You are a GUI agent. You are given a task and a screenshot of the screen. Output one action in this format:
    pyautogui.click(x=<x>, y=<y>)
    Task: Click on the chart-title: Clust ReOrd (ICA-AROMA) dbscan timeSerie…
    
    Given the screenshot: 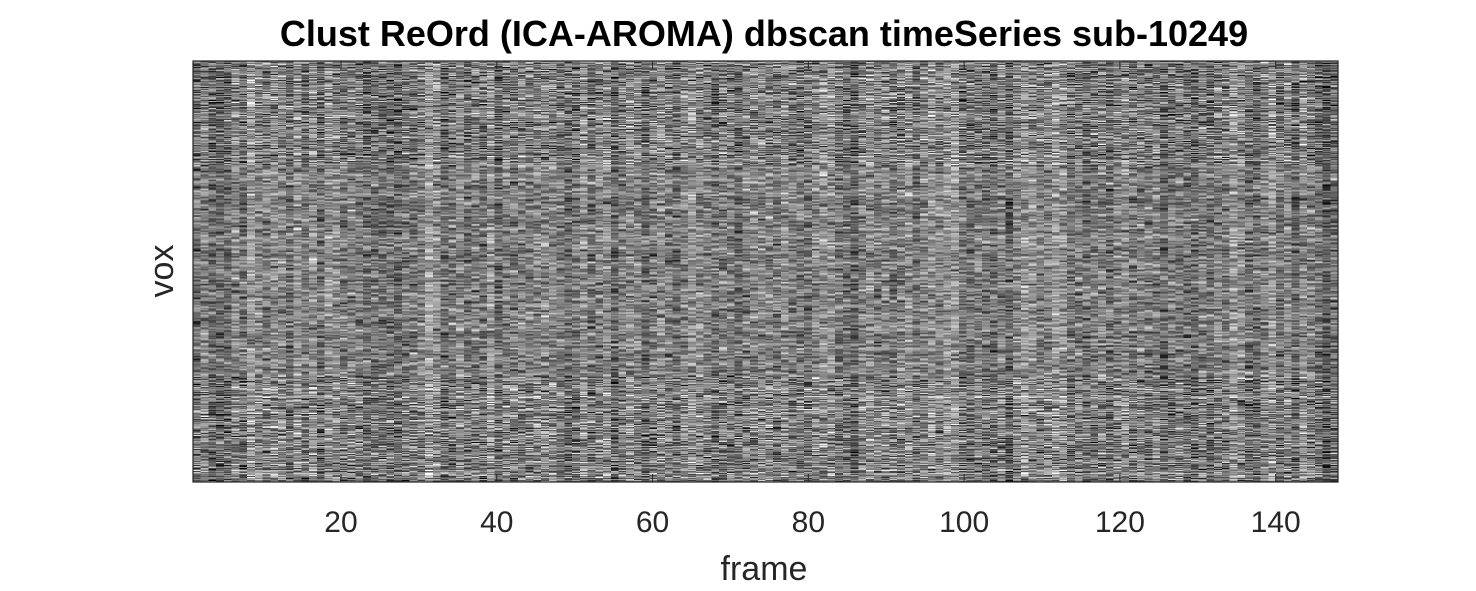 What is the action you would take?
    pyautogui.click(x=764, y=33)
    